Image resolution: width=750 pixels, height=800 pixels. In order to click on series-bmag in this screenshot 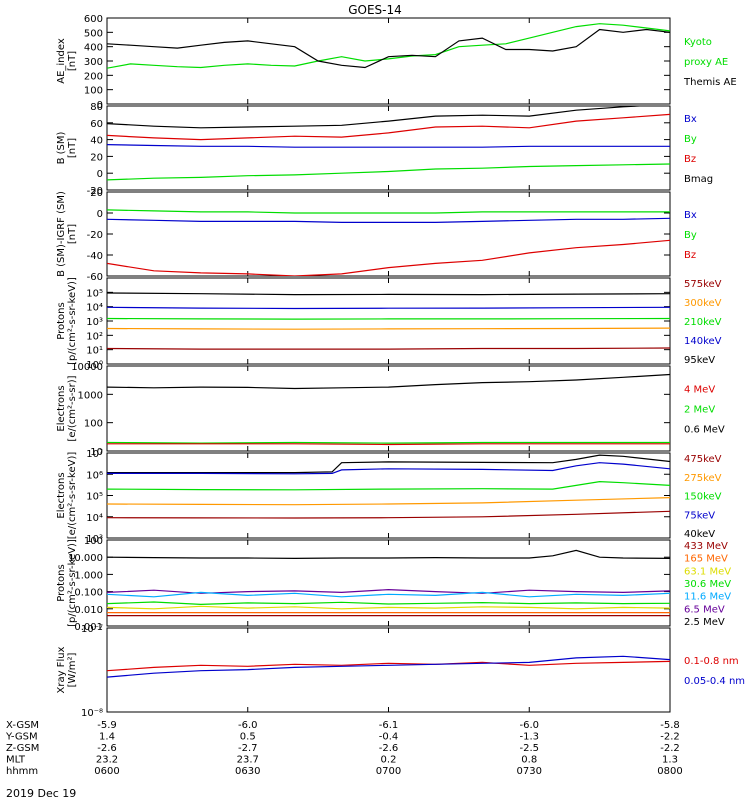, I will do `click(378, 117)`.